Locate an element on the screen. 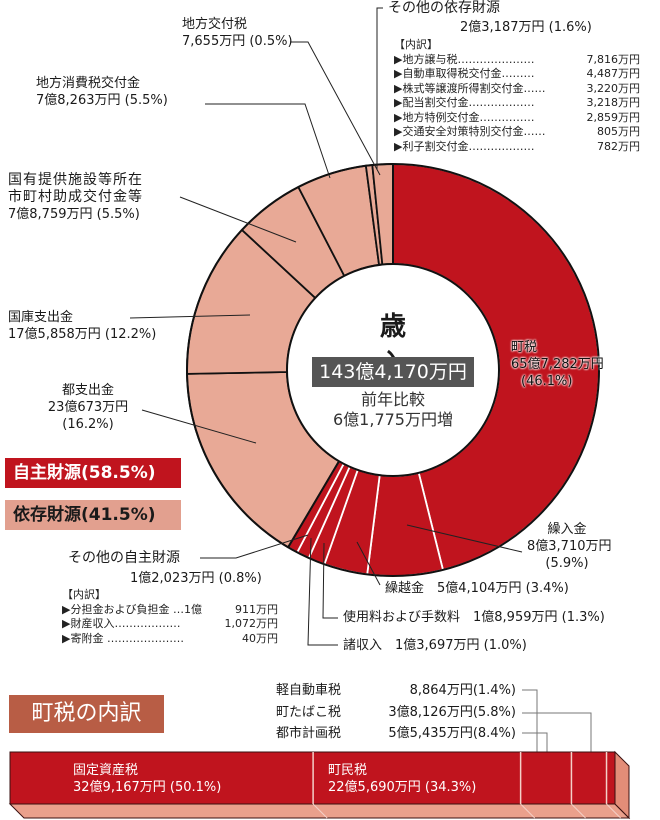 The width and height of the screenshot is (660, 820). item-amount: 1,072万円 is located at coordinates (251, 623).